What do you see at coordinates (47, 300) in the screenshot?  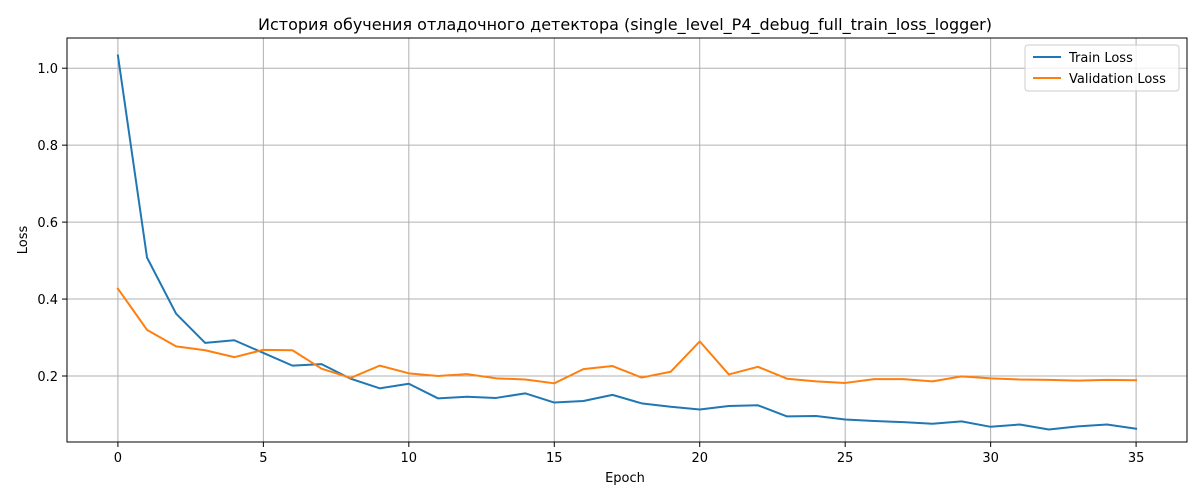 I see `y-tick-label: 0.4` at bounding box center [47, 300].